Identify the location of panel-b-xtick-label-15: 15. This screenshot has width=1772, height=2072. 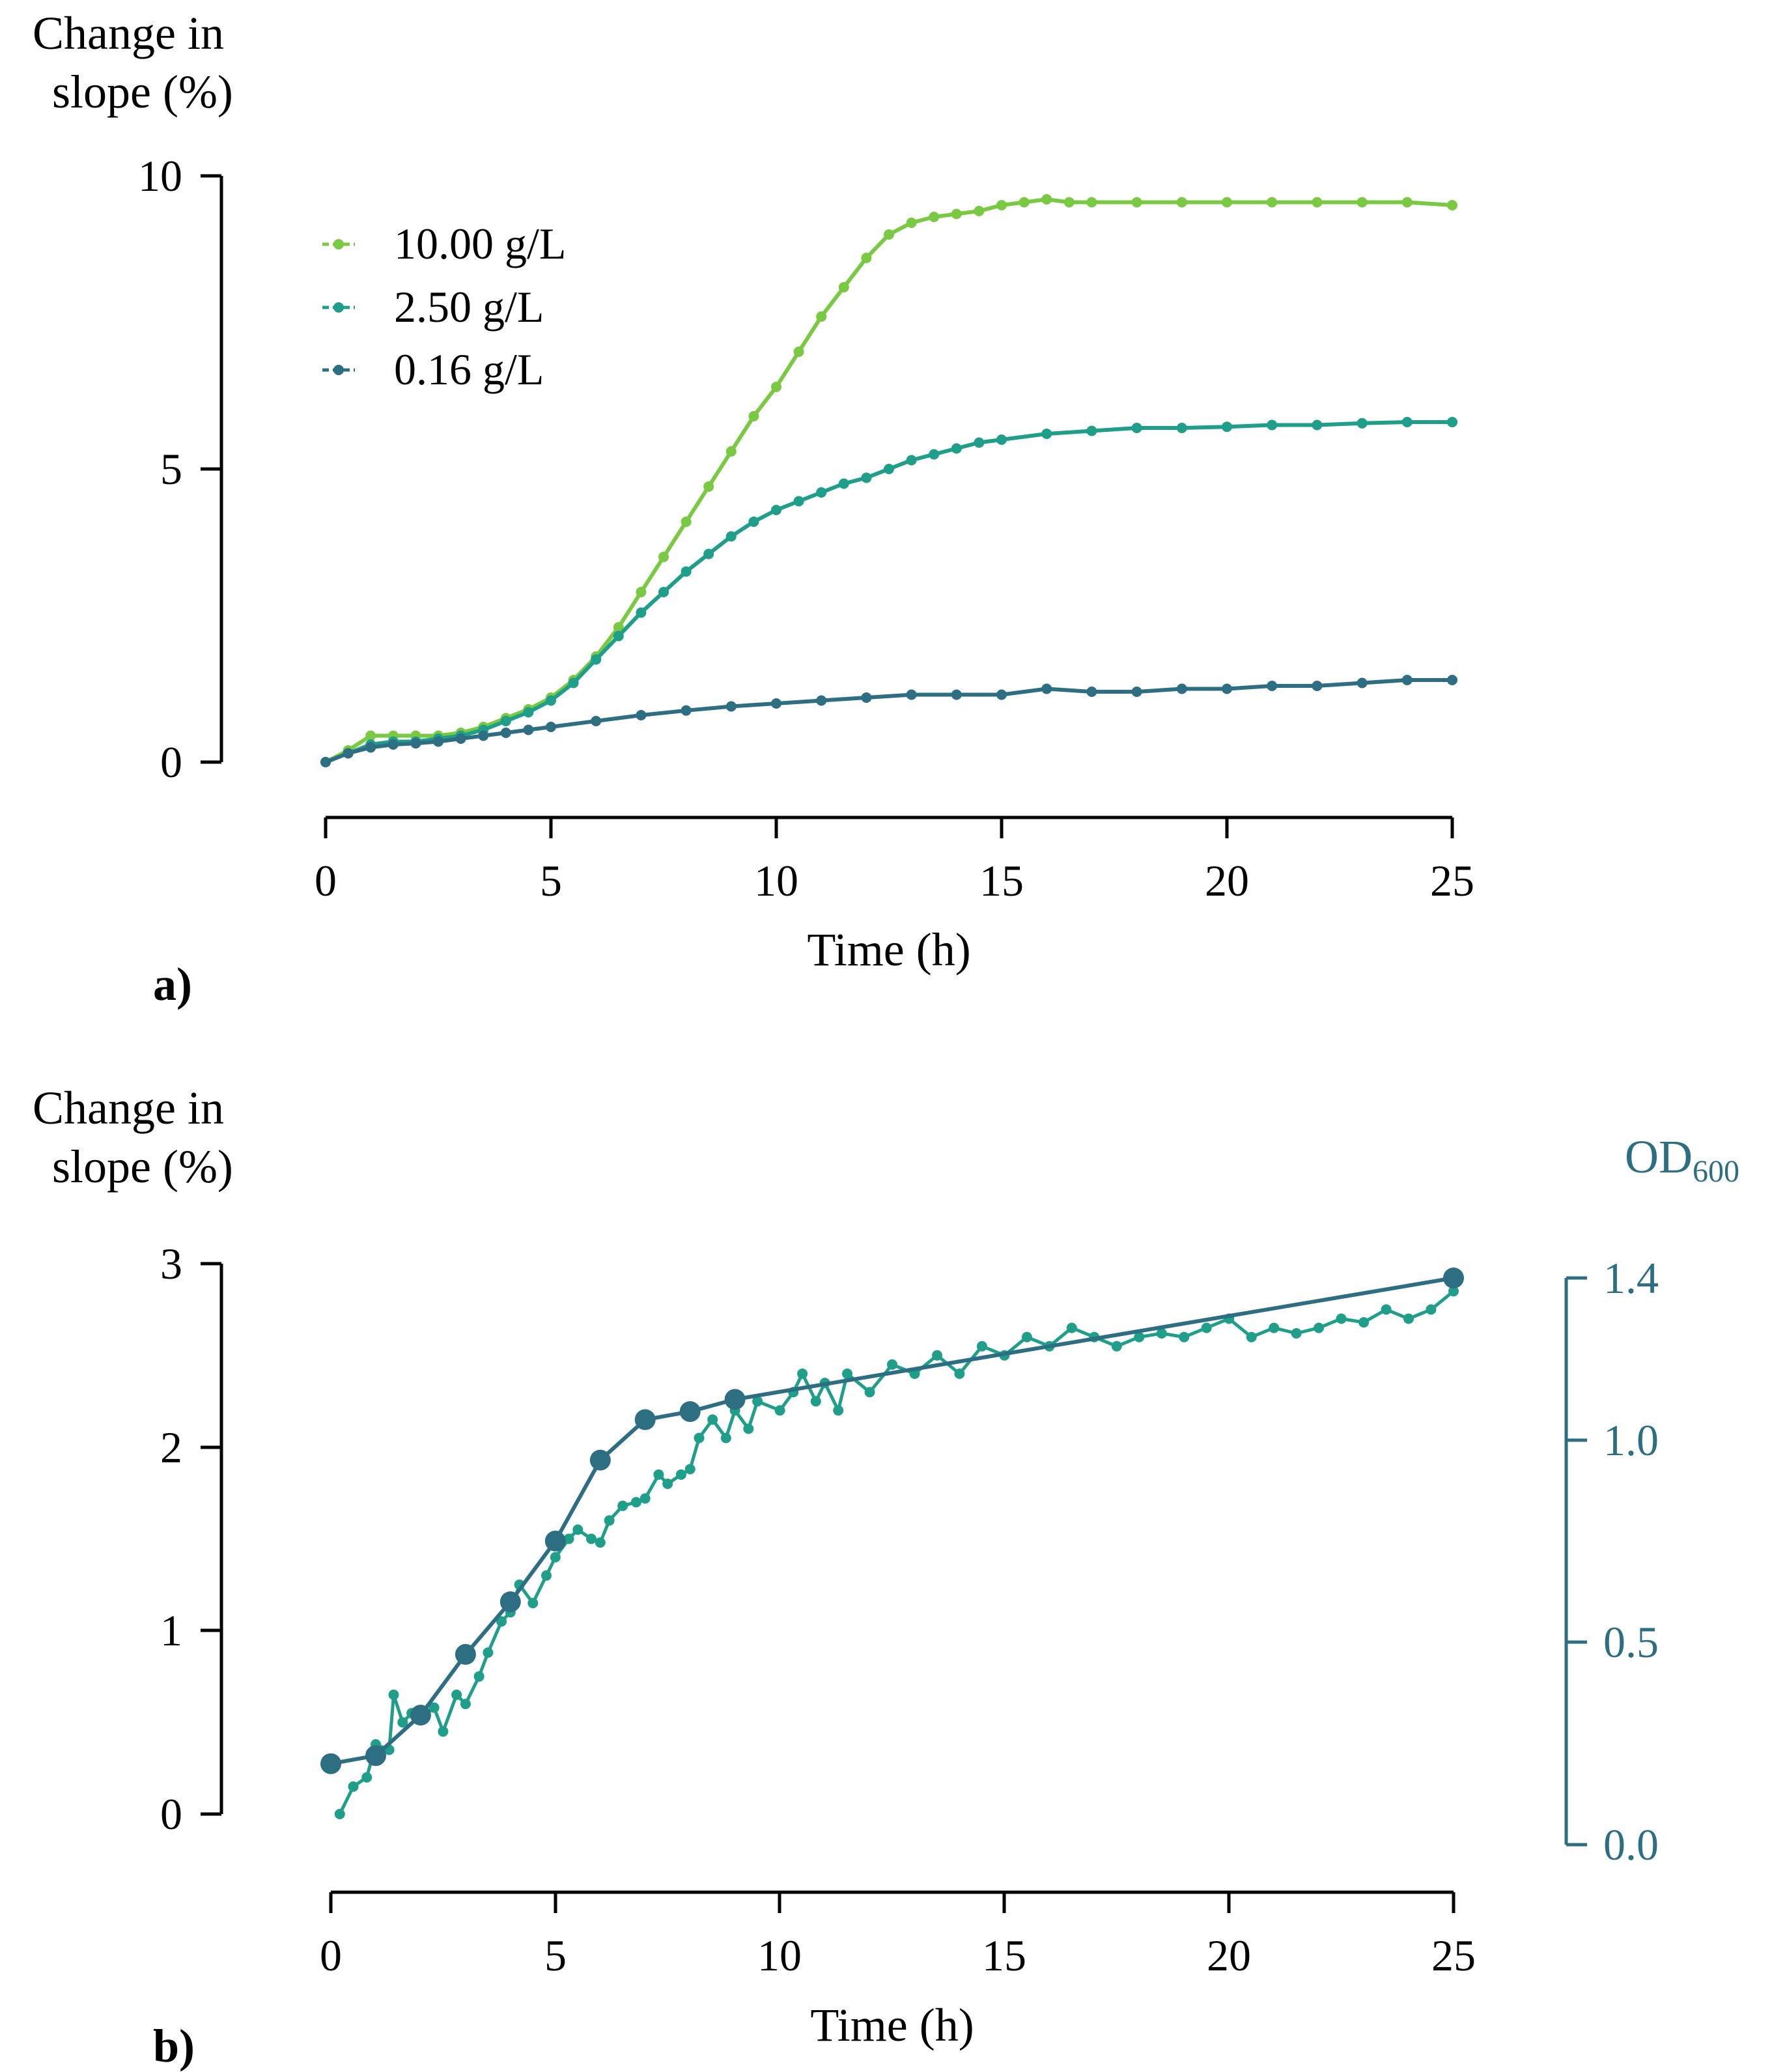
(1004, 1955).